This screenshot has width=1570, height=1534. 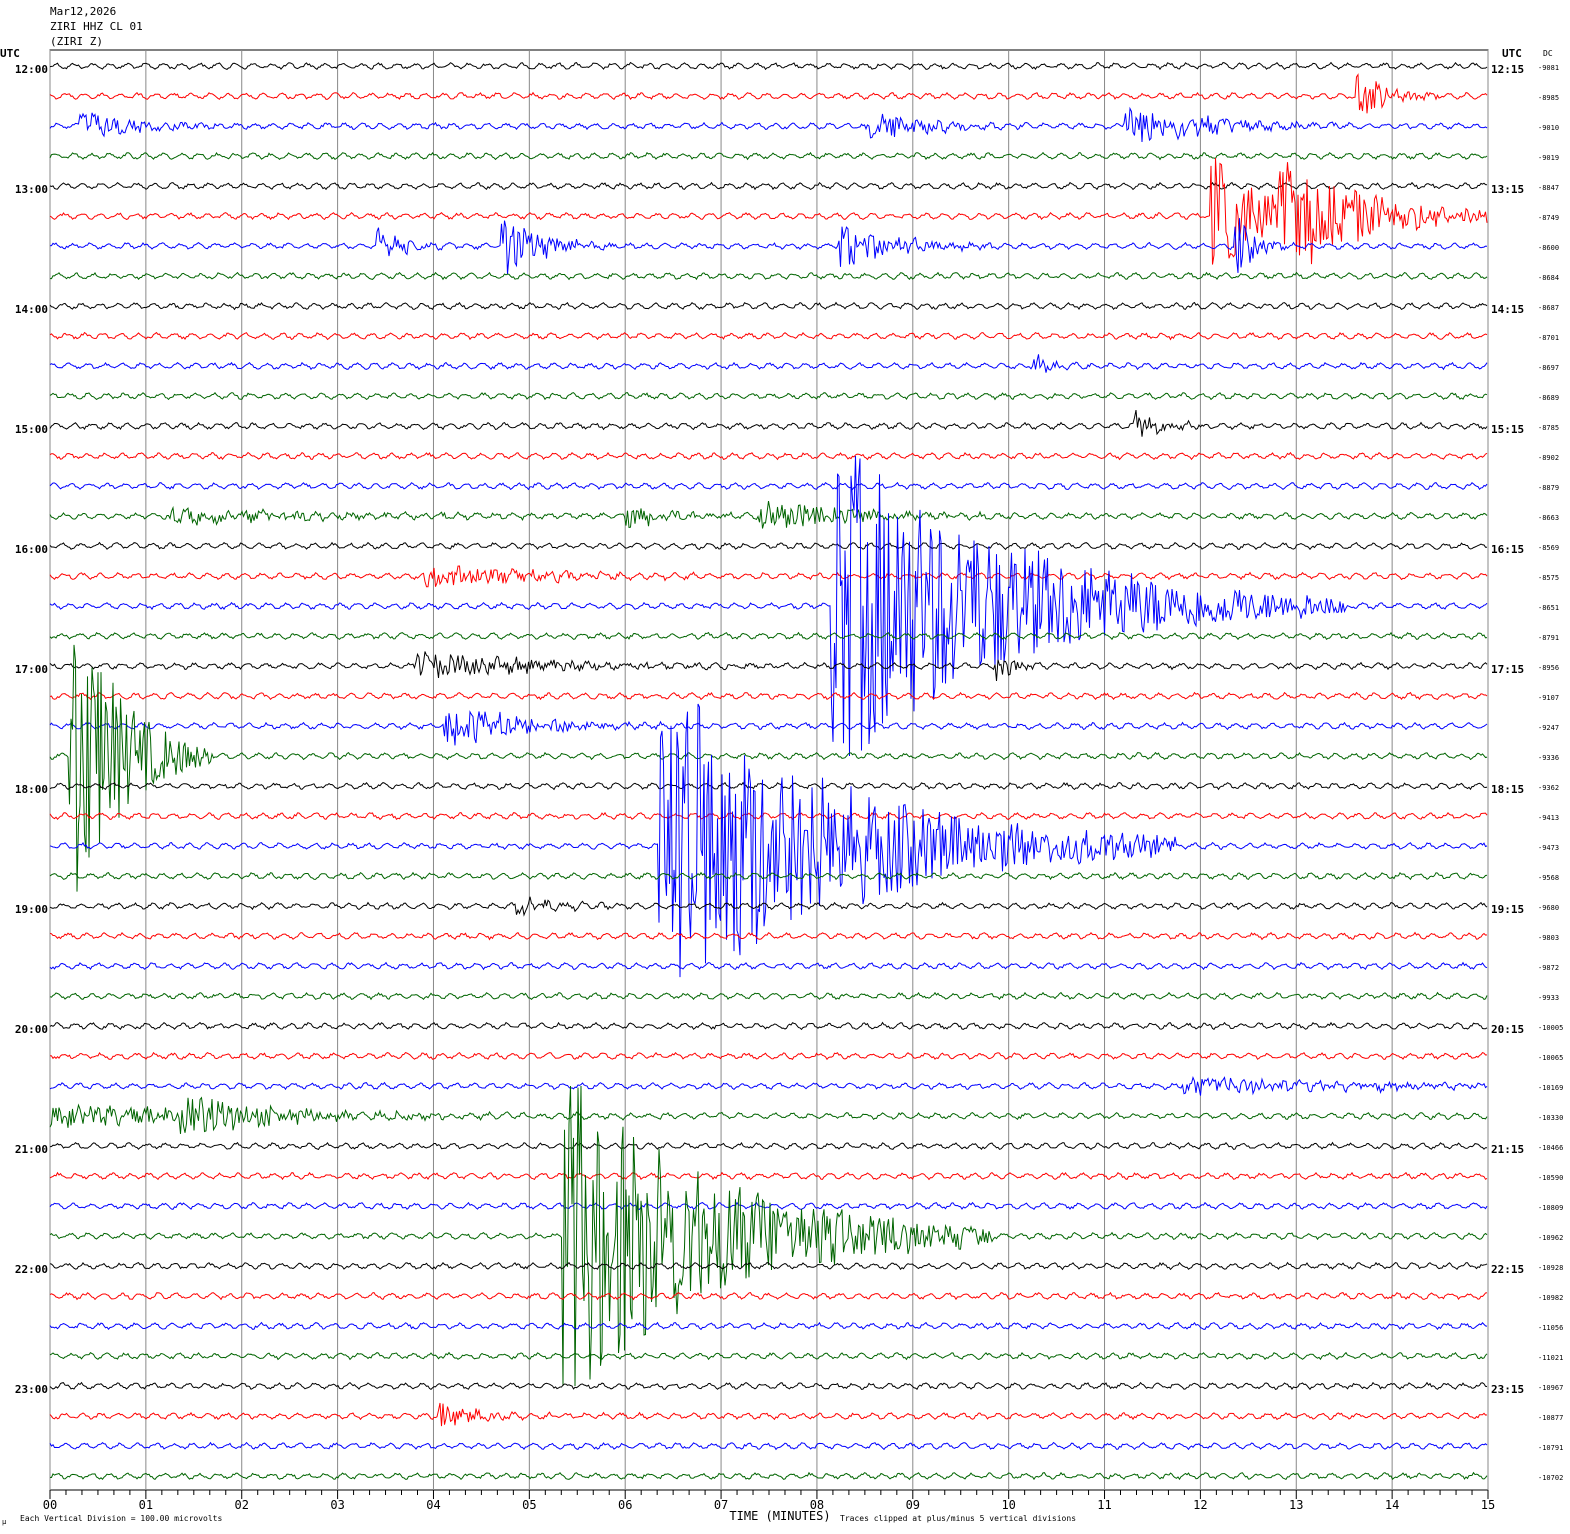 What do you see at coordinates (1507, 69) in the screenshot?
I see `right-hour-label: 12:15` at bounding box center [1507, 69].